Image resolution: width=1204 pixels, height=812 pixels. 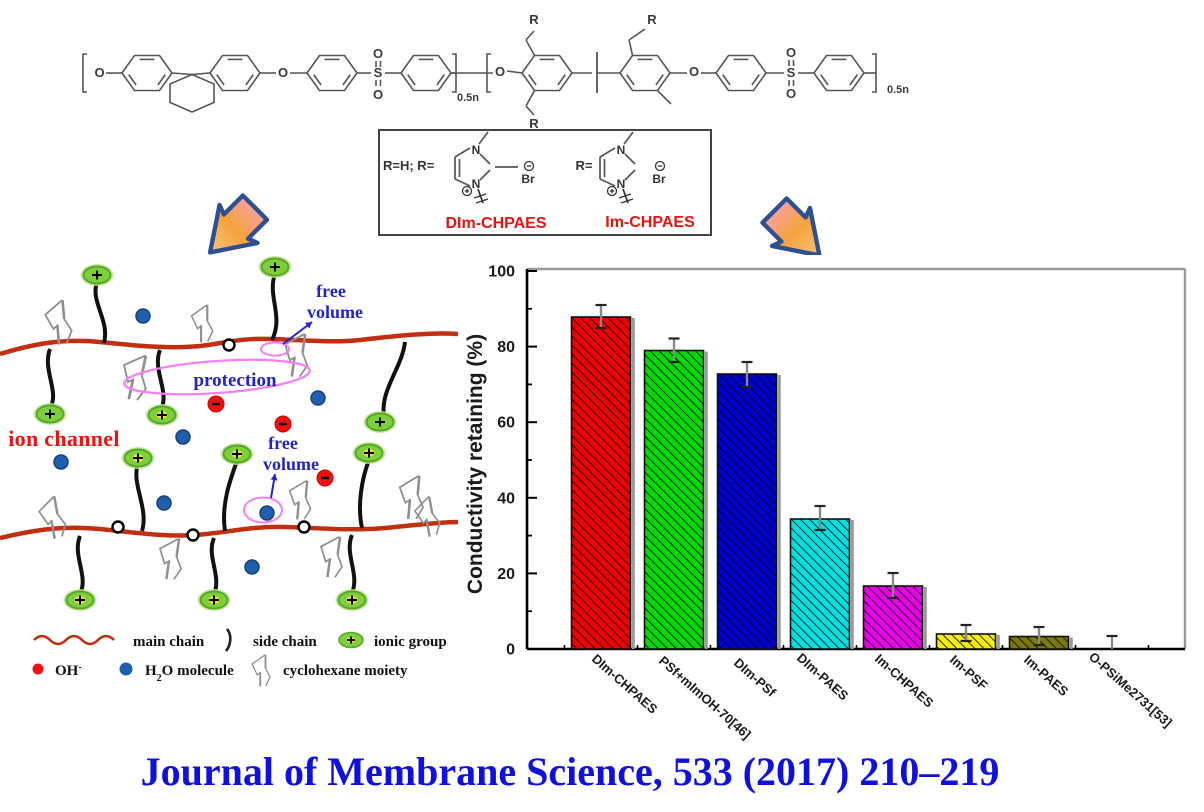 What do you see at coordinates (68, 671) in the screenshot?
I see `svg-text: OH-` at bounding box center [68, 671].